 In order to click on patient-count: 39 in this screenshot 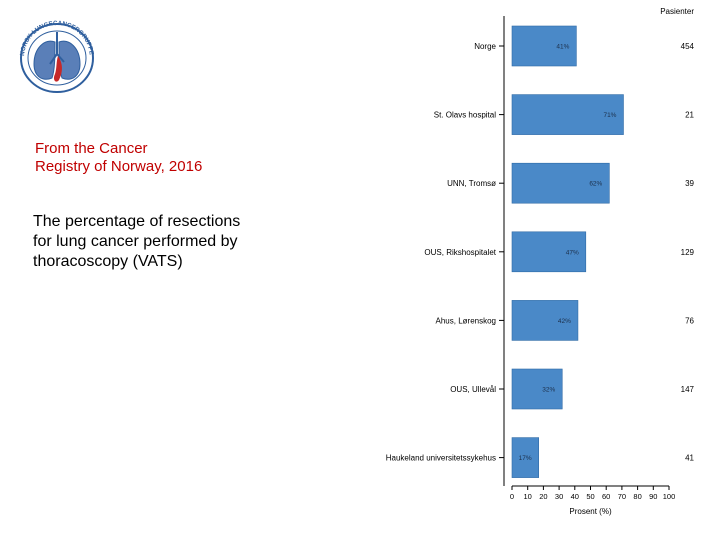, I will do `click(689, 183)`.